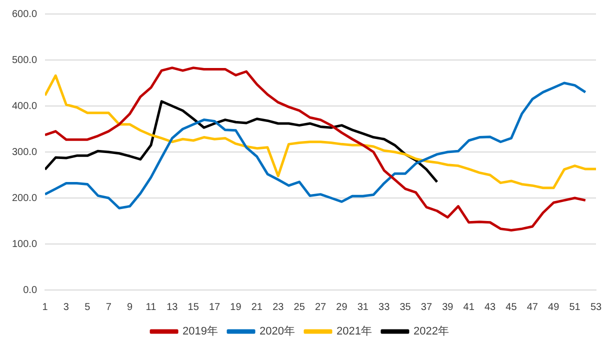 The width and height of the screenshot is (610, 347). Describe the element at coordinates (575, 307) in the screenshot. I see `x-tick-label: 51` at that location.